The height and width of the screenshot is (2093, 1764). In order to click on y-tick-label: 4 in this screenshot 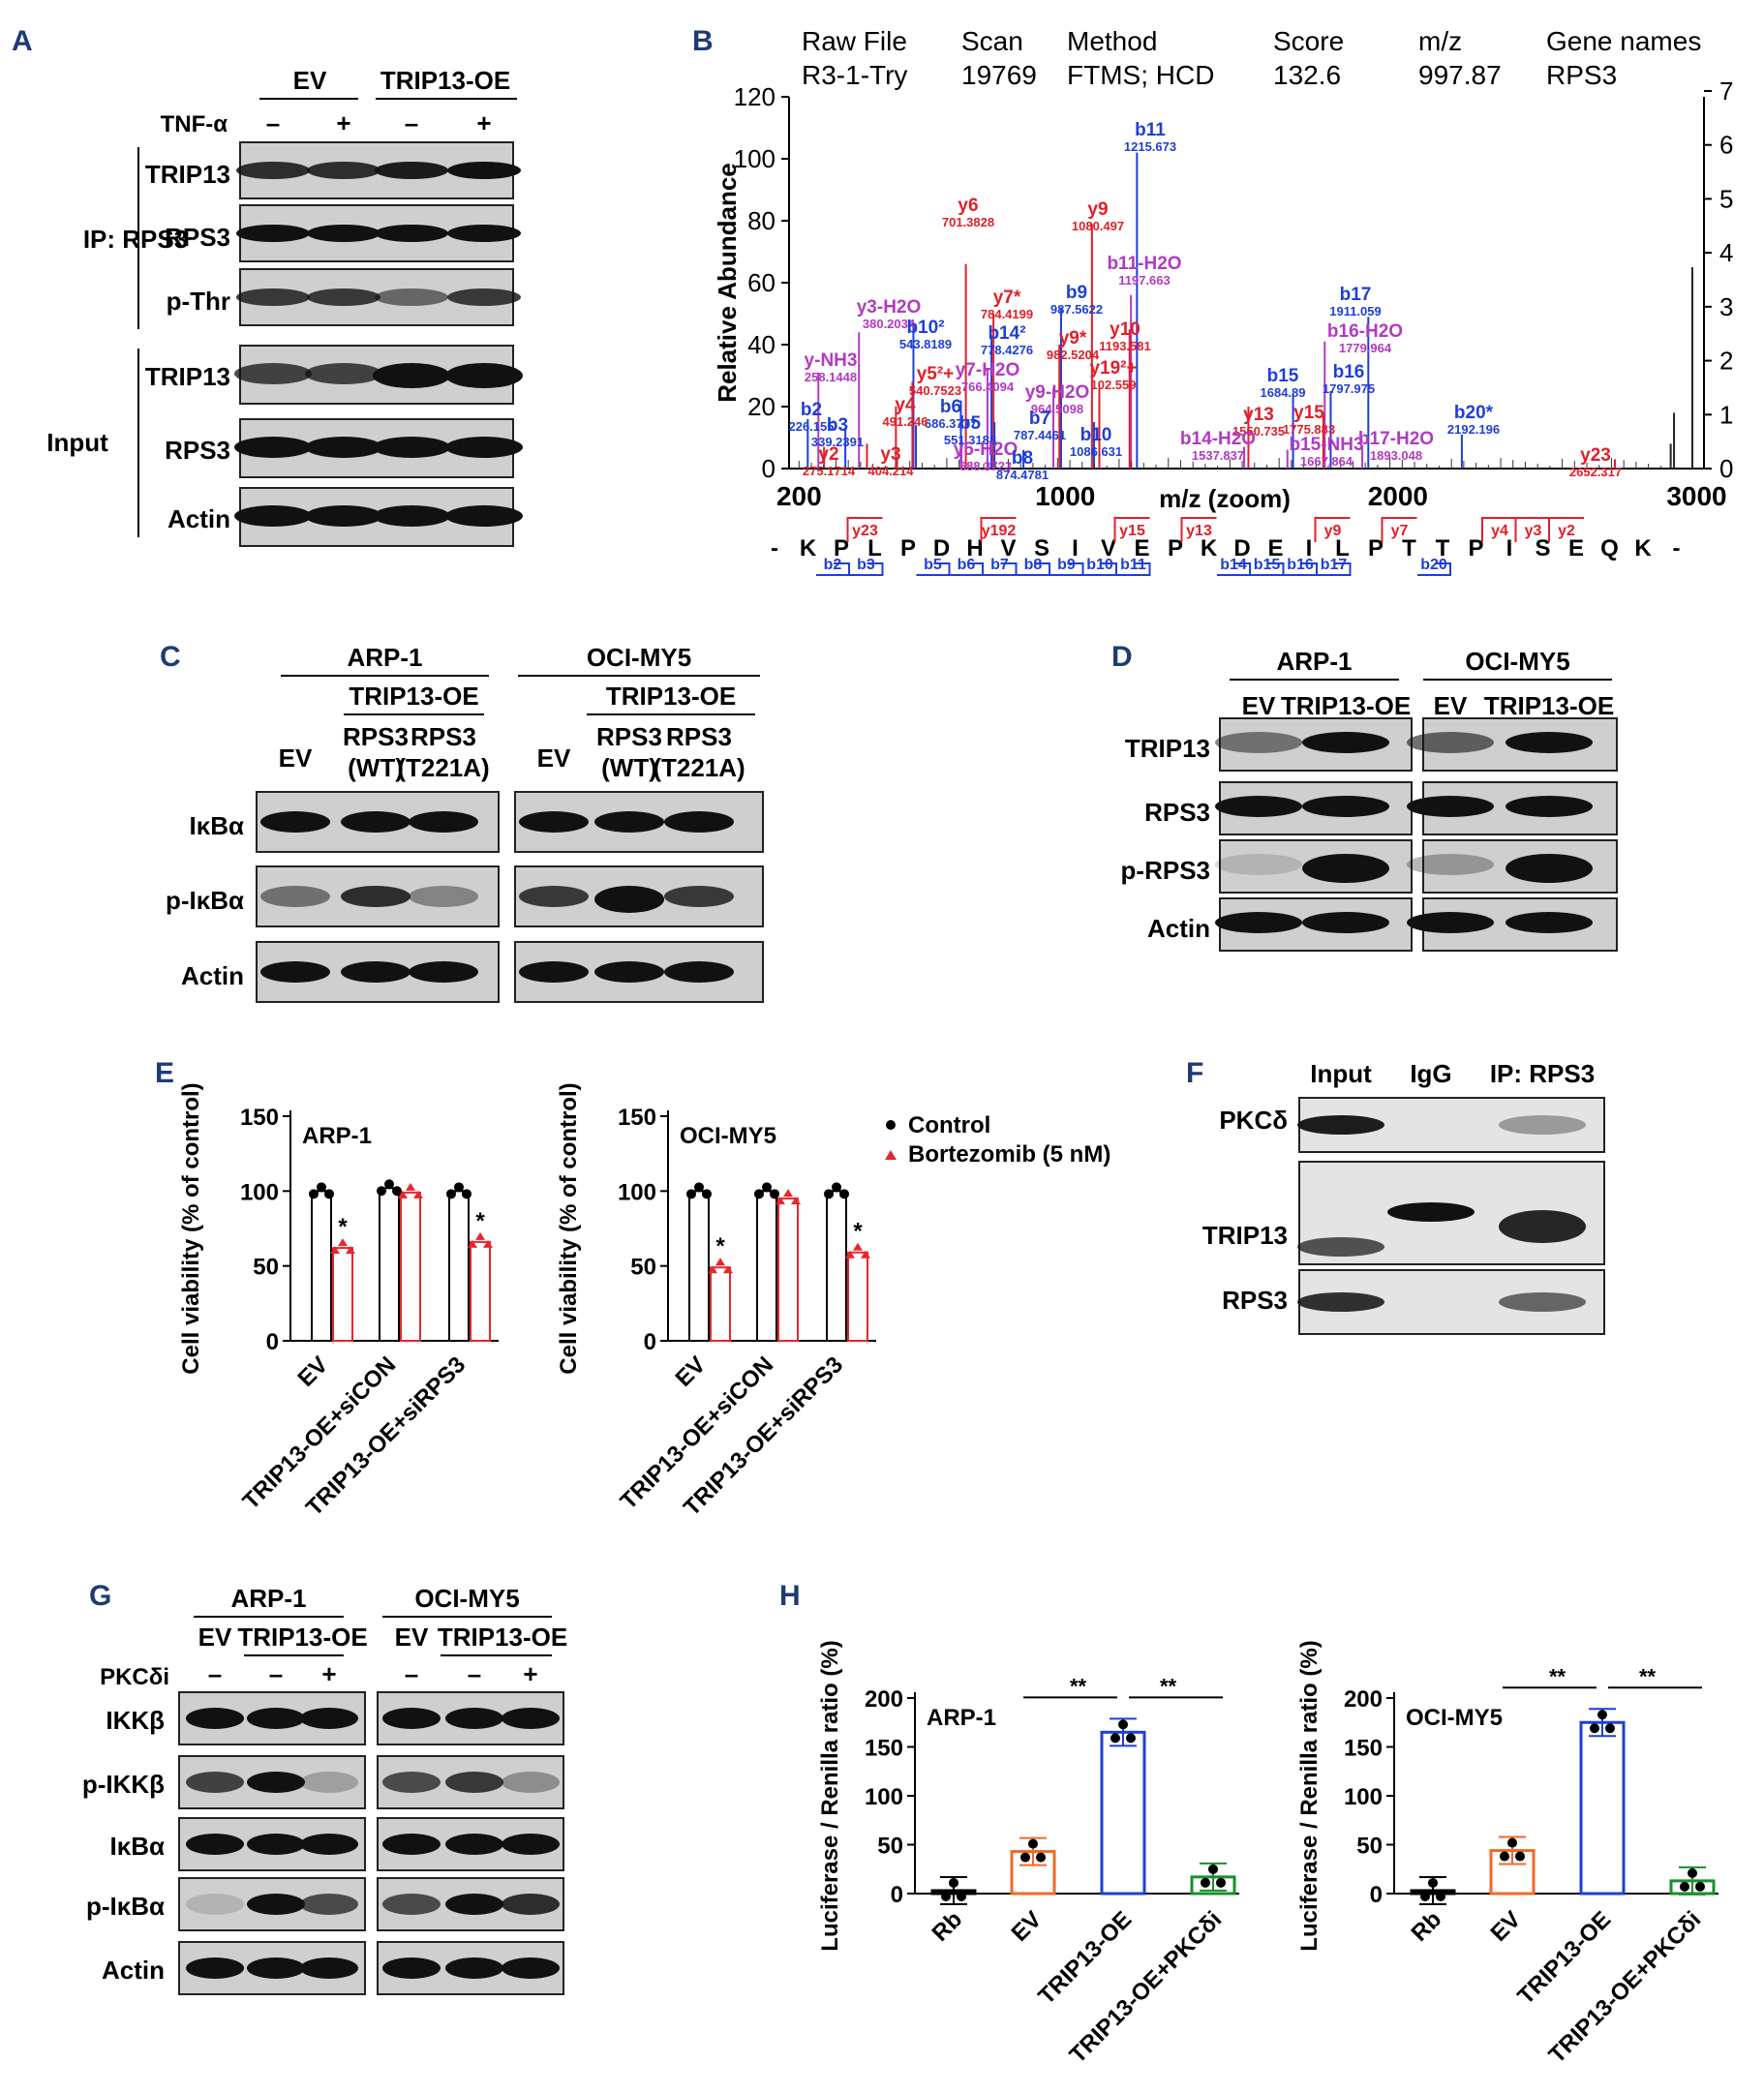, I will do `click(1726, 252)`.